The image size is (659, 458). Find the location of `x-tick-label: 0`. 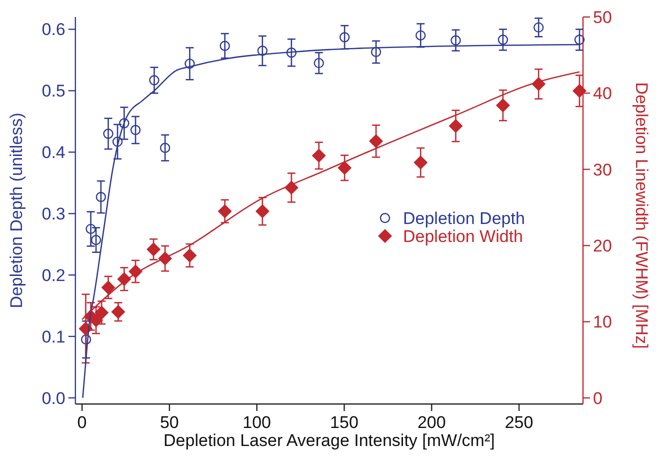

x-tick-label: 0 is located at coordinates (82, 422).